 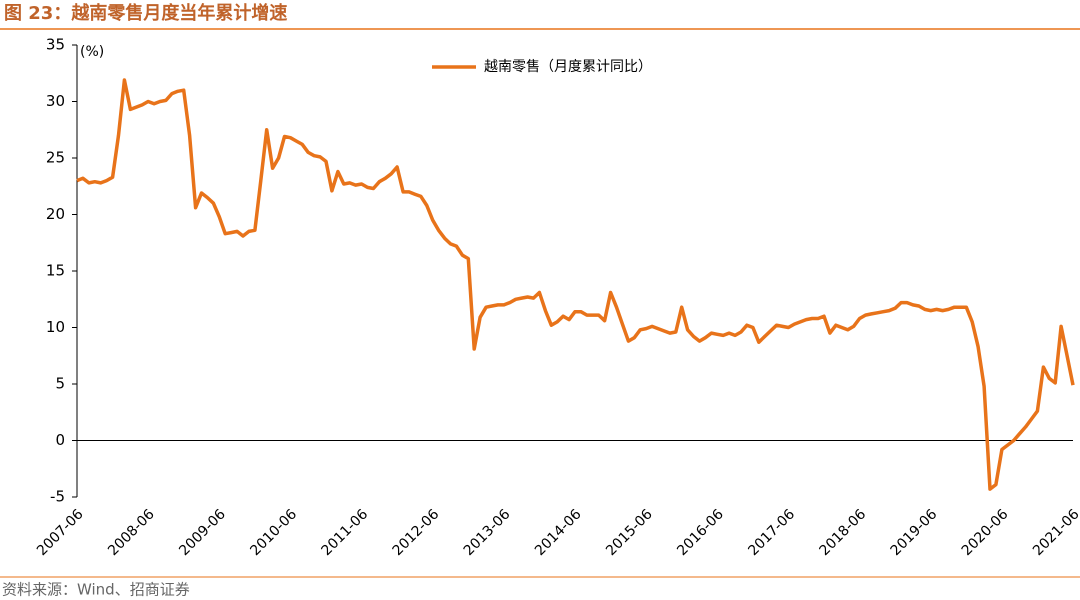 What do you see at coordinates (202, 532) in the screenshot?
I see `x-tick-label: 2009-06` at bounding box center [202, 532].